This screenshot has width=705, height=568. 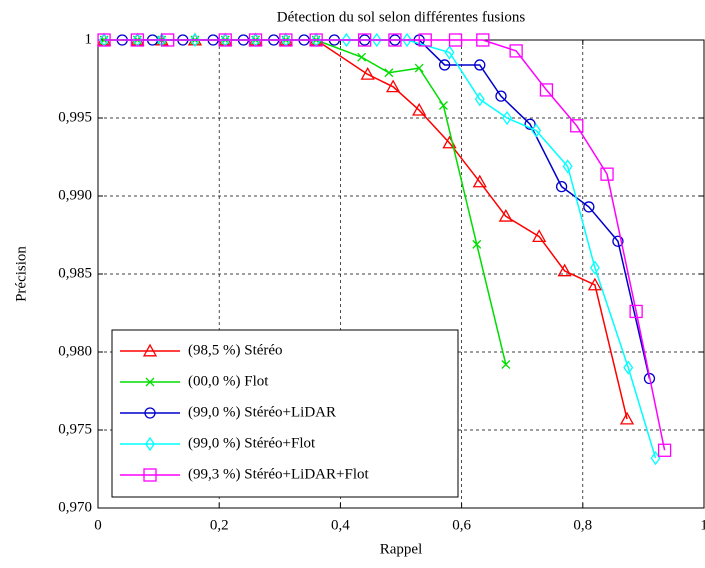 What do you see at coordinates (75, 351) in the screenshot?
I see `y-tick-label: 0,980` at bounding box center [75, 351].